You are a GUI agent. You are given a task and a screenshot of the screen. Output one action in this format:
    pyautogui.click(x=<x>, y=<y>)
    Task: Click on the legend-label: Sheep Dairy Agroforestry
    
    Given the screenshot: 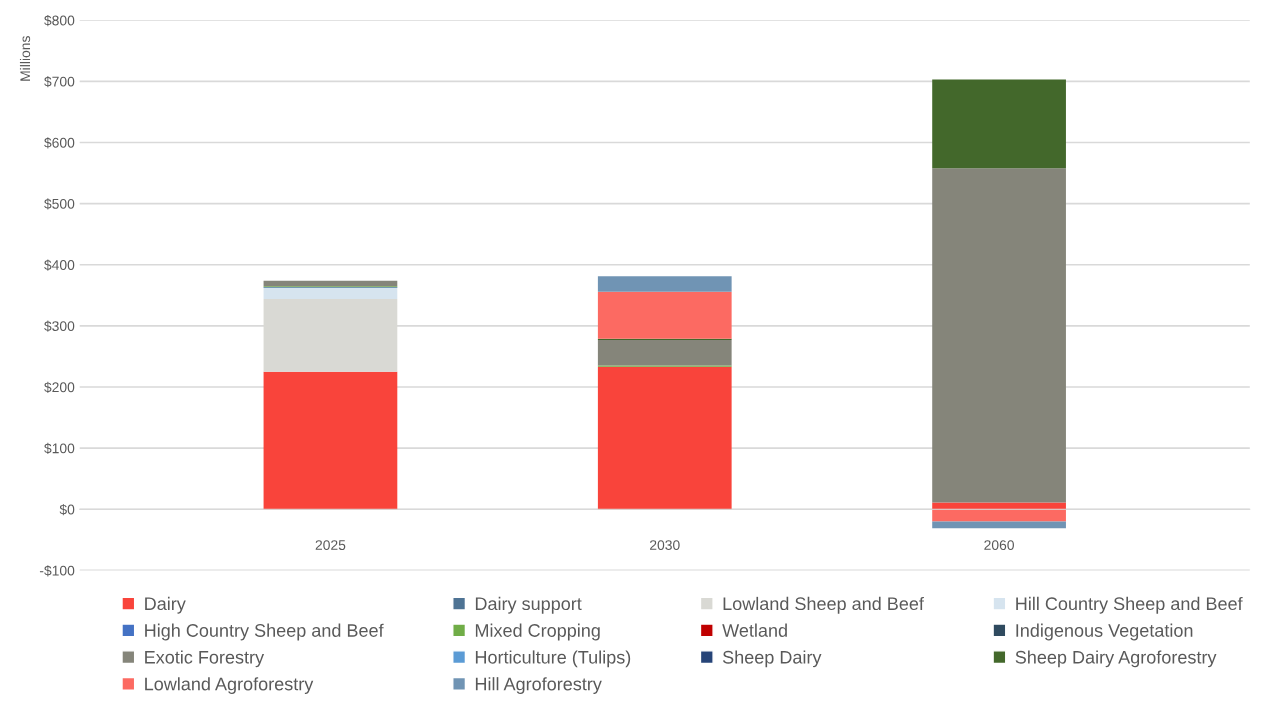 What is the action you would take?
    pyautogui.click(x=1116, y=659)
    